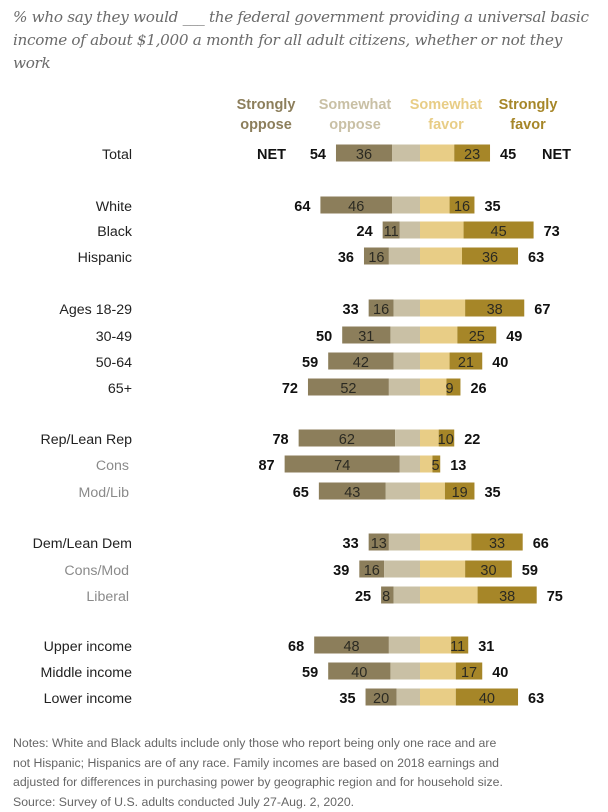 This screenshot has height=812, width=608. What do you see at coordinates (318, 155) in the screenshot?
I see `net-oppose-value: 54` at bounding box center [318, 155].